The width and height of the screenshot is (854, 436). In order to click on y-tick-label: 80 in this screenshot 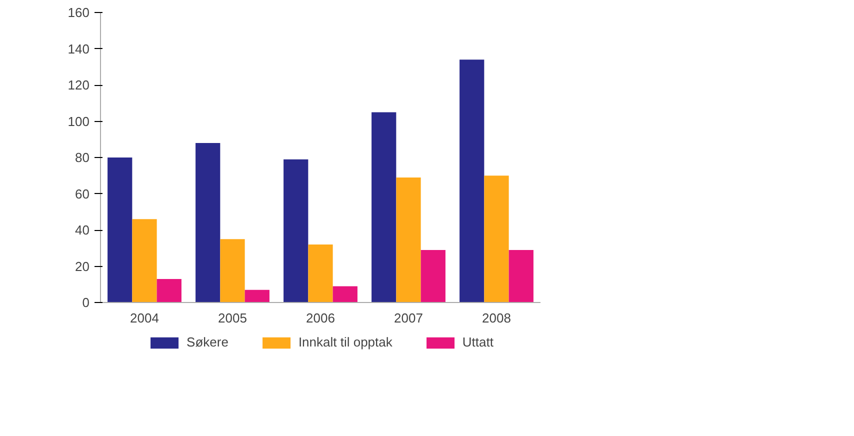, I will do `click(82, 157)`.